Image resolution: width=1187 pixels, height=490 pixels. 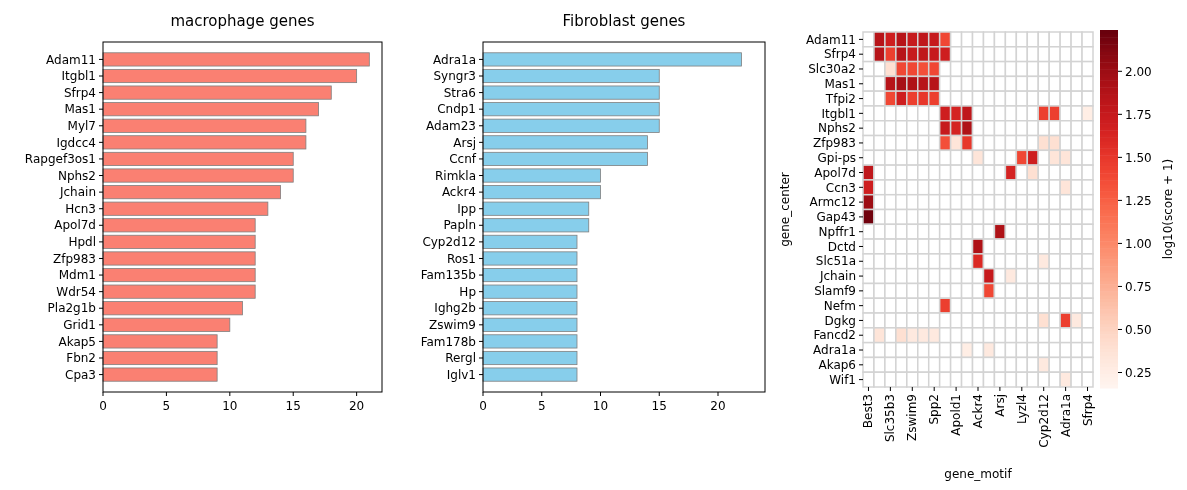 I want to click on chart-title: macrophage genes, so click(x=242, y=21).